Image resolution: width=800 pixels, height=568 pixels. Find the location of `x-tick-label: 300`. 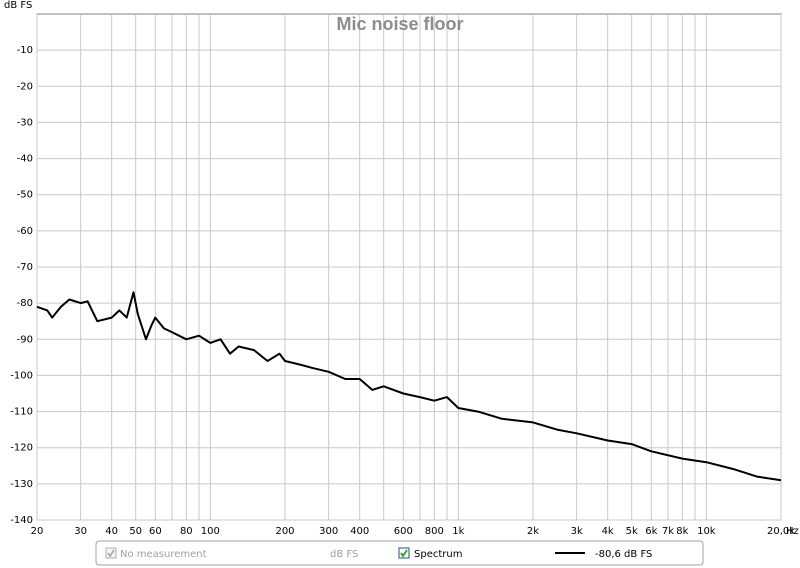

x-tick-label: 300 is located at coordinates (328, 531).